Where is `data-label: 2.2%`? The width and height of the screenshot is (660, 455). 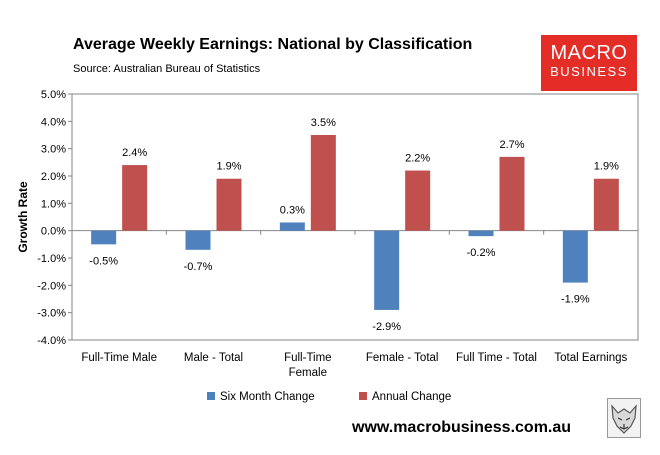
data-label: 2.2% is located at coordinates (417, 159).